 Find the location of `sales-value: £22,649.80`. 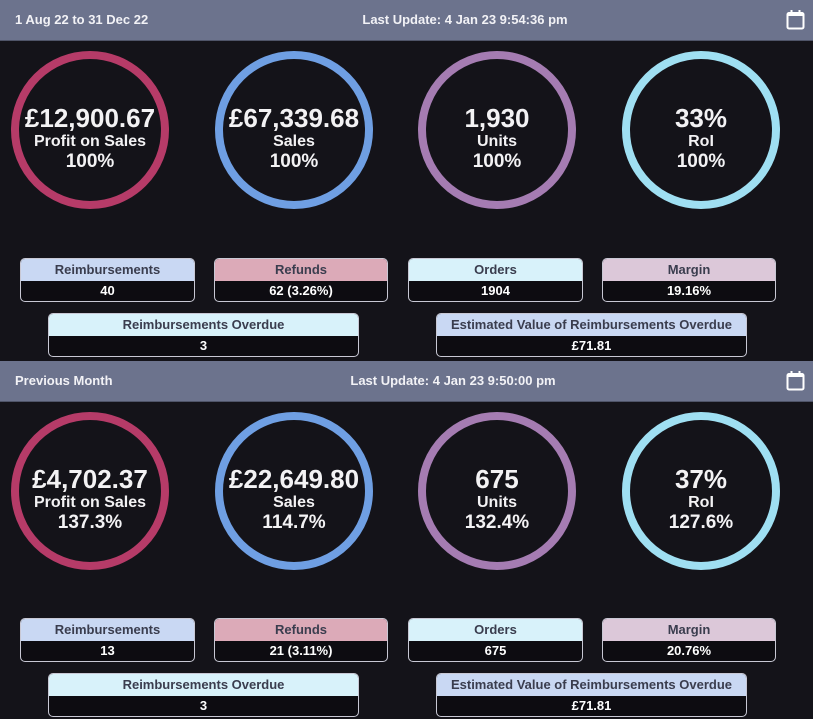

sales-value: £22,649.80 is located at coordinates (294, 479).